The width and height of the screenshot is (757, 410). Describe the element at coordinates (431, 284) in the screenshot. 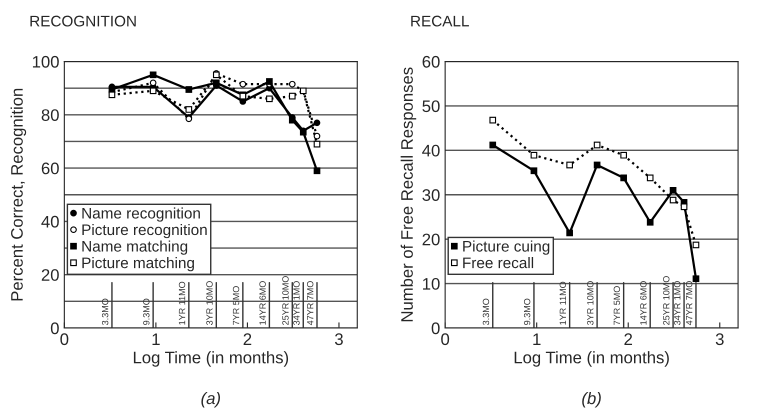

I see `y-tick-label: 10` at that location.